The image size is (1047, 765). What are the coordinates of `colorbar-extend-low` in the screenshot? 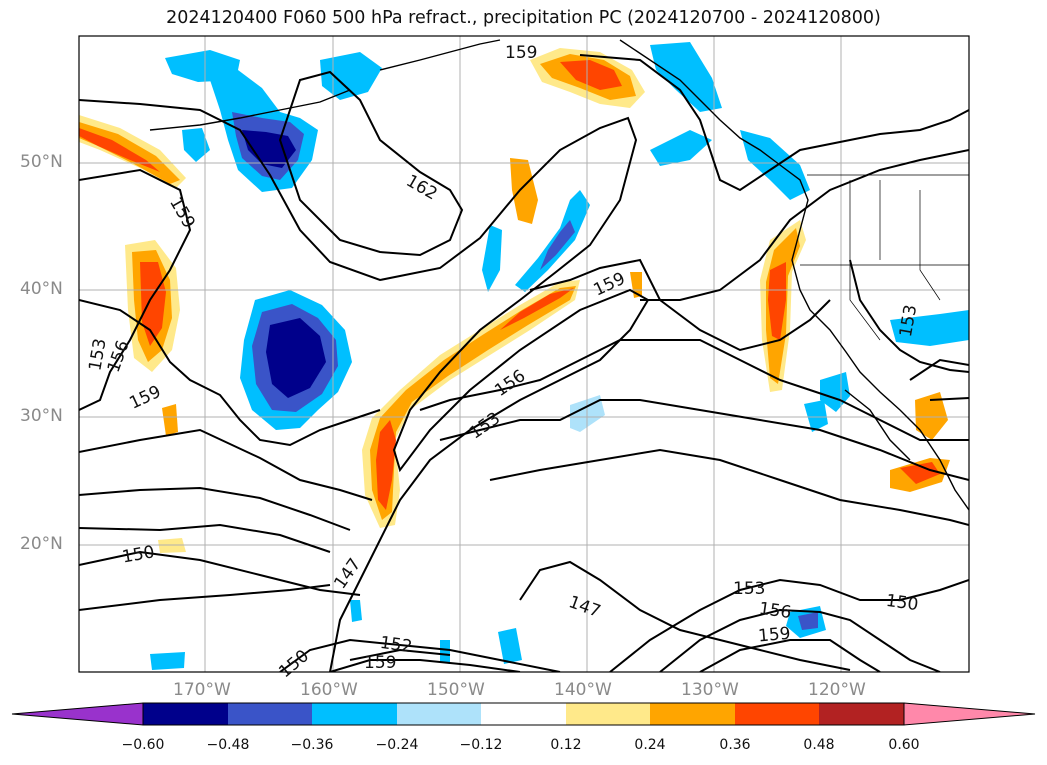 It's located at (77, 714).